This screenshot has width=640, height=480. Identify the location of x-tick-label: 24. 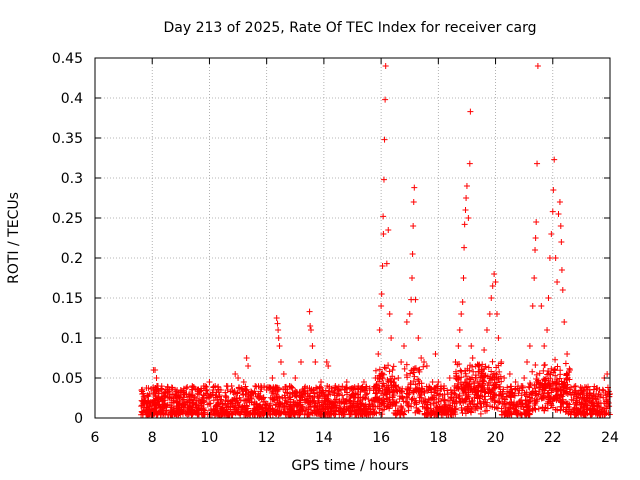
(610, 438).